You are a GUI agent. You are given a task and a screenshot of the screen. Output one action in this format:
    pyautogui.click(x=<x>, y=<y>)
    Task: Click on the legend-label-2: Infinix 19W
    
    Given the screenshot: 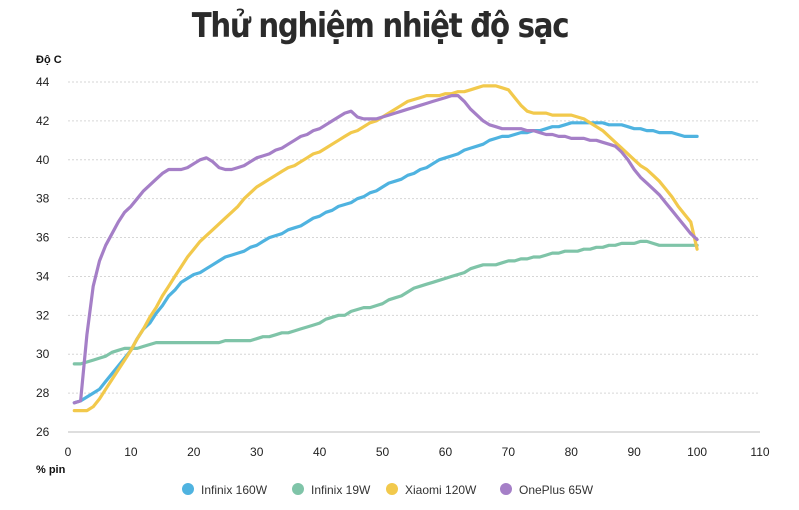 What is the action you would take?
    pyautogui.click(x=341, y=490)
    